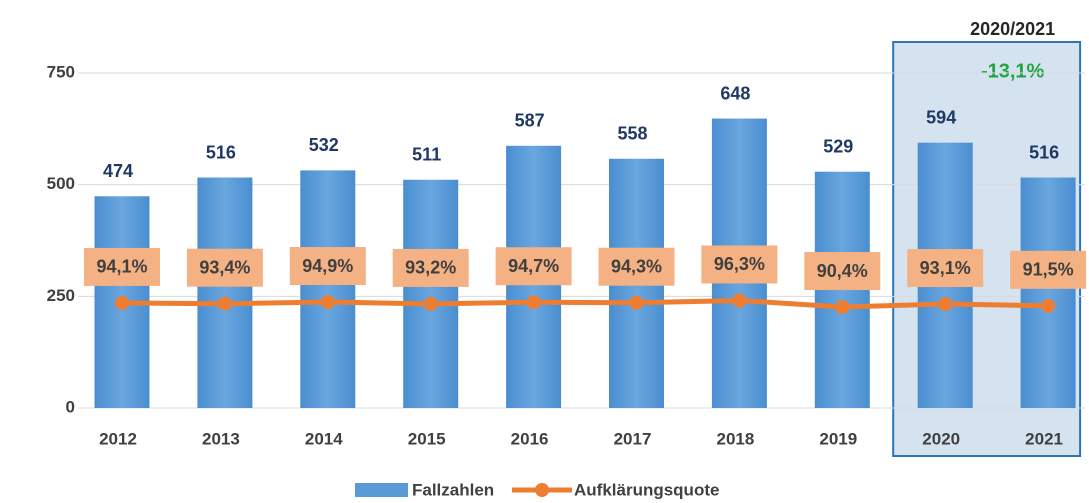 This screenshot has height=503, width=1089. I want to click on bar-label: 532, so click(324, 145).